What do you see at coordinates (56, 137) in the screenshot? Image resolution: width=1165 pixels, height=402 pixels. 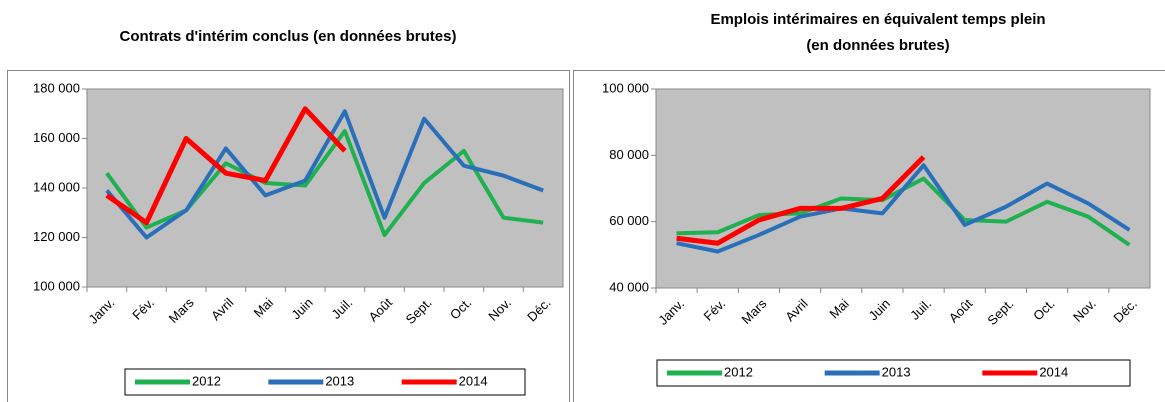 I see `y-tick-label: 160 000` at bounding box center [56, 137].